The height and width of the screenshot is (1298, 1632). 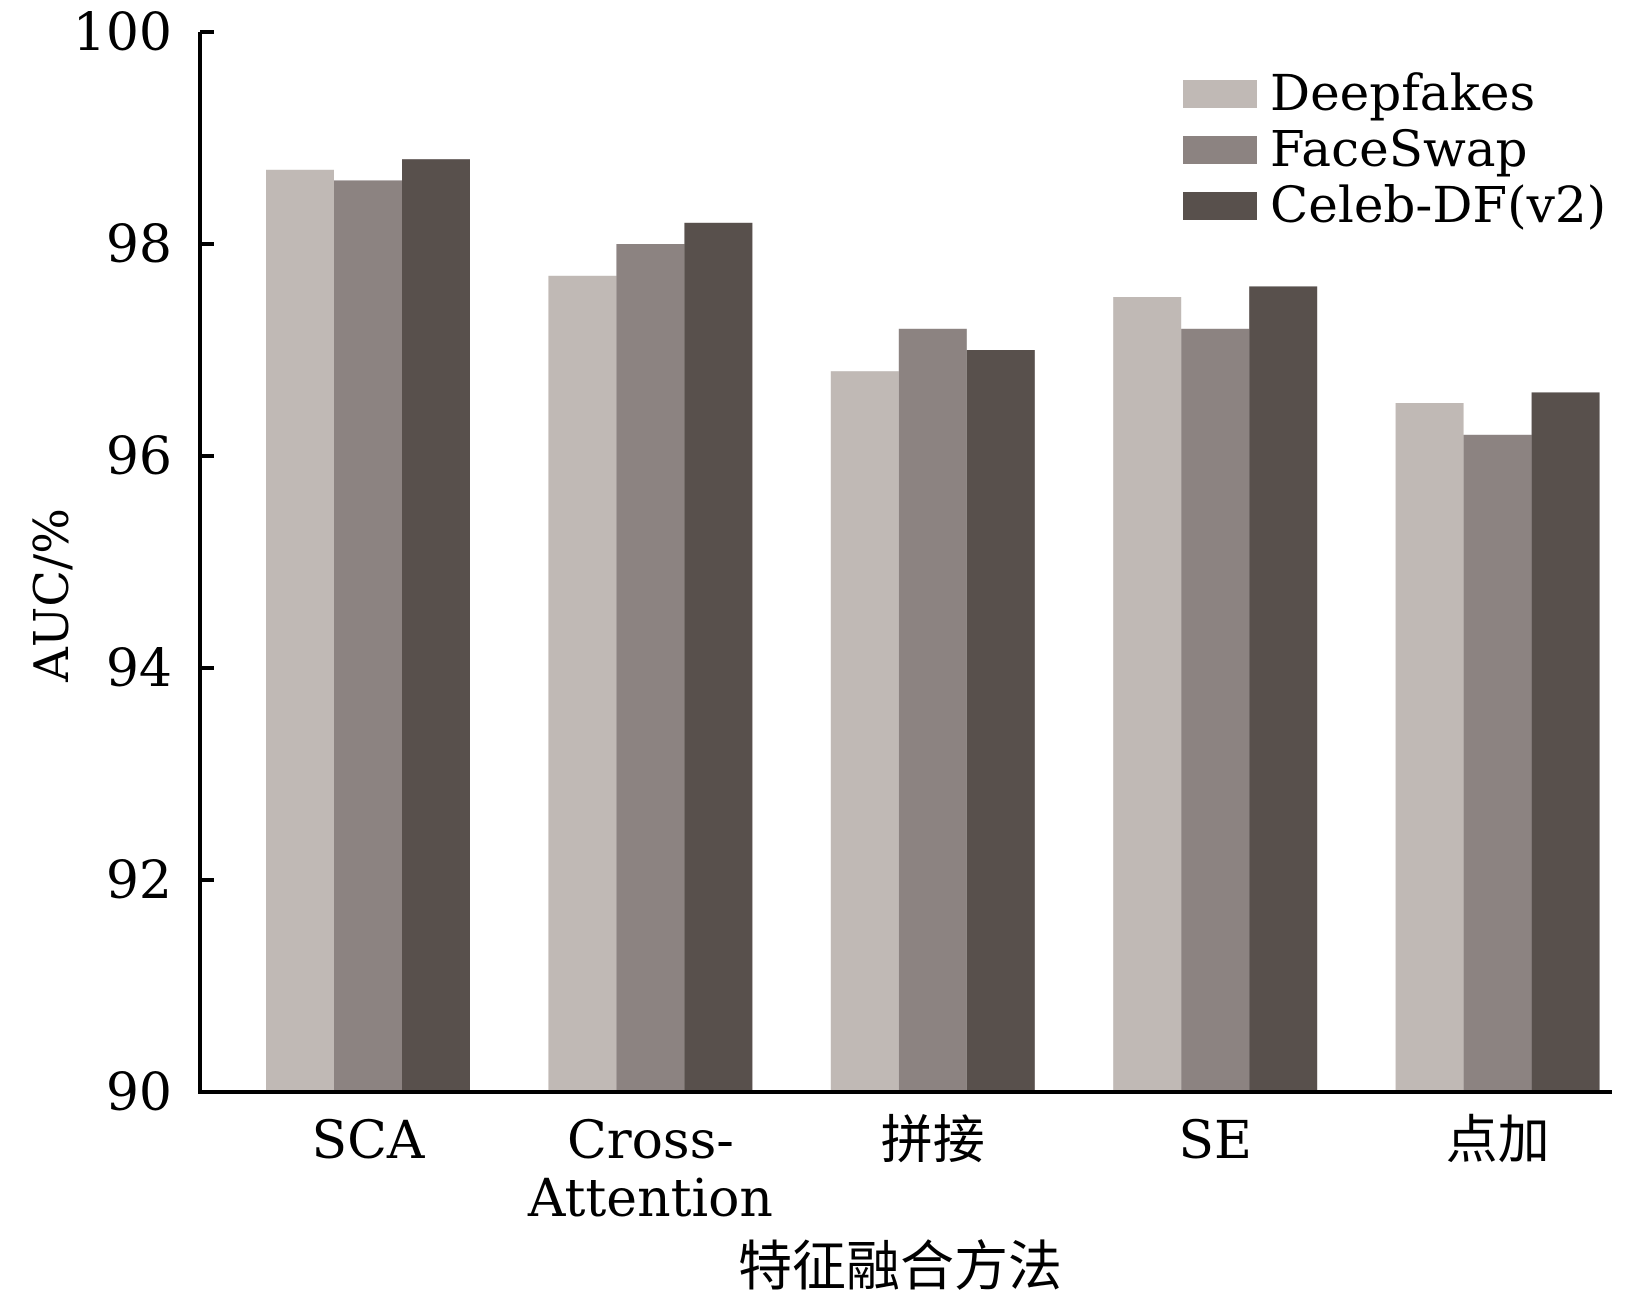 I want to click on bar-celeb-df-v2--2, so click(x=1000, y=721).